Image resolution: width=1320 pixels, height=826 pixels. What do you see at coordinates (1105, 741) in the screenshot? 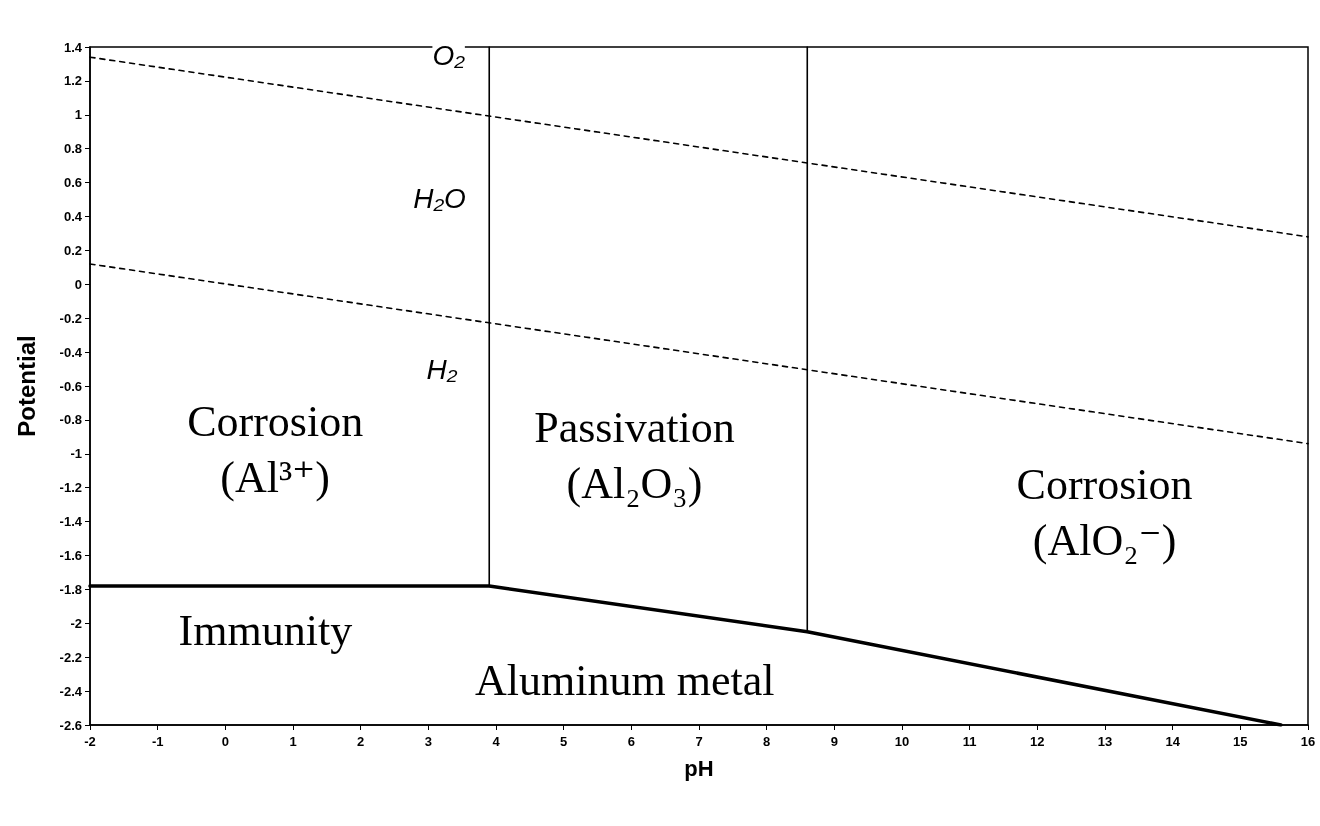
I see `x-tick-label: 13` at bounding box center [1105, 741].